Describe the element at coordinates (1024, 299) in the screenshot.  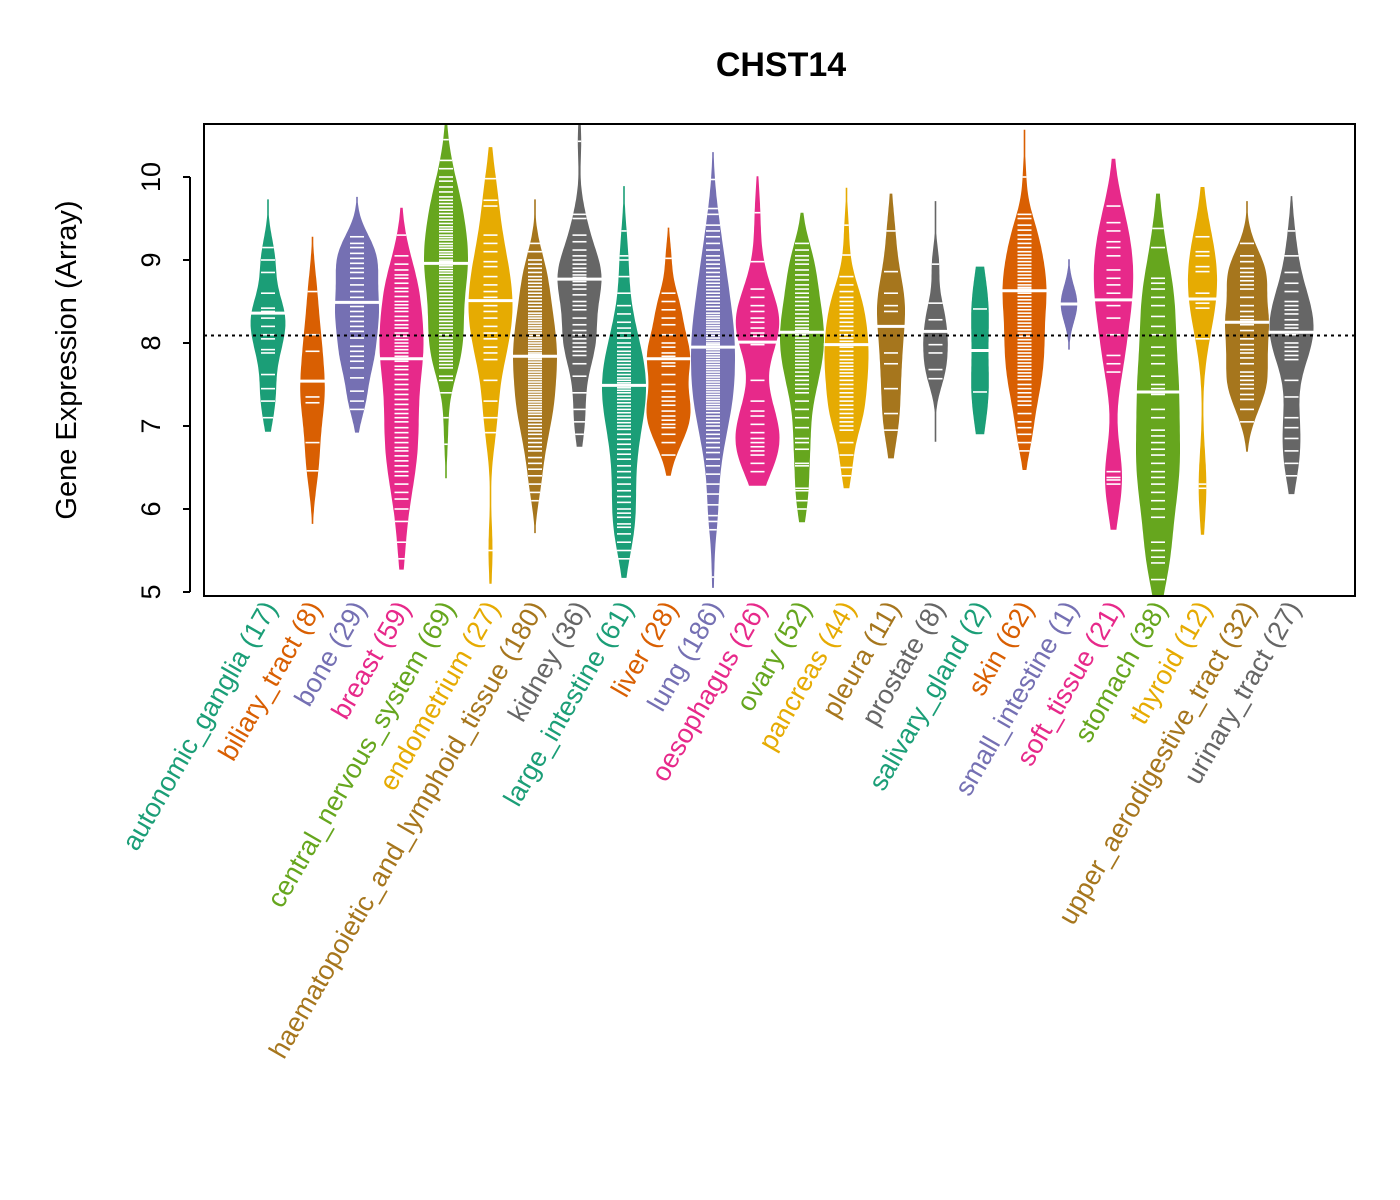
I see `violin-skin` at that location.